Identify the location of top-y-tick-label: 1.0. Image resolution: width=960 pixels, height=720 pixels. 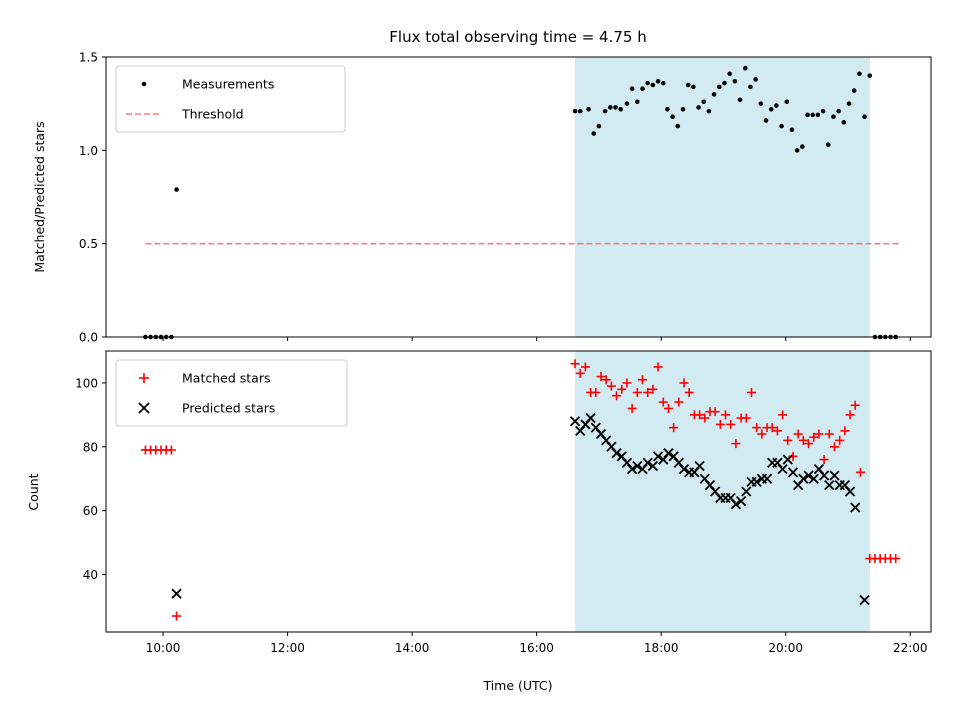
(88, 151).